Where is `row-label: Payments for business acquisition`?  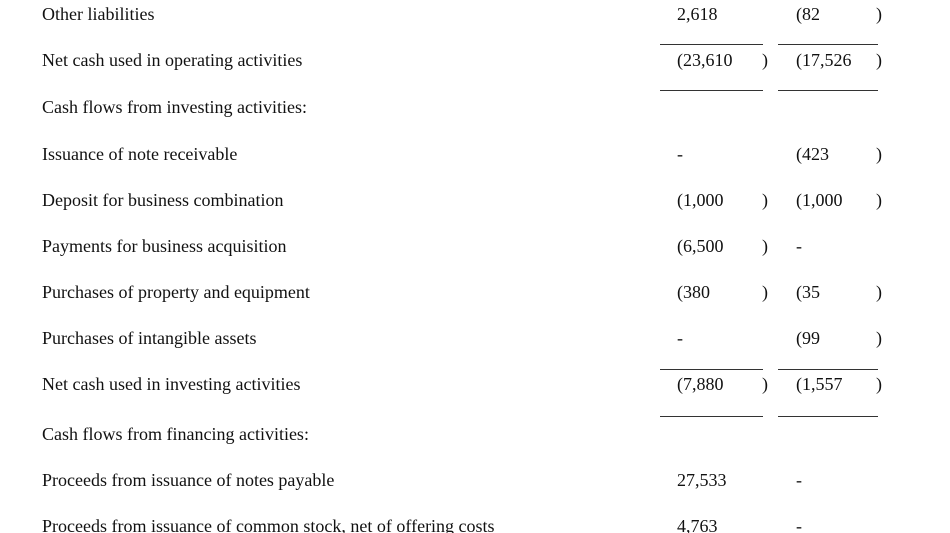
row-label: Payments for business acquisition is located at coordinates (164, 246).